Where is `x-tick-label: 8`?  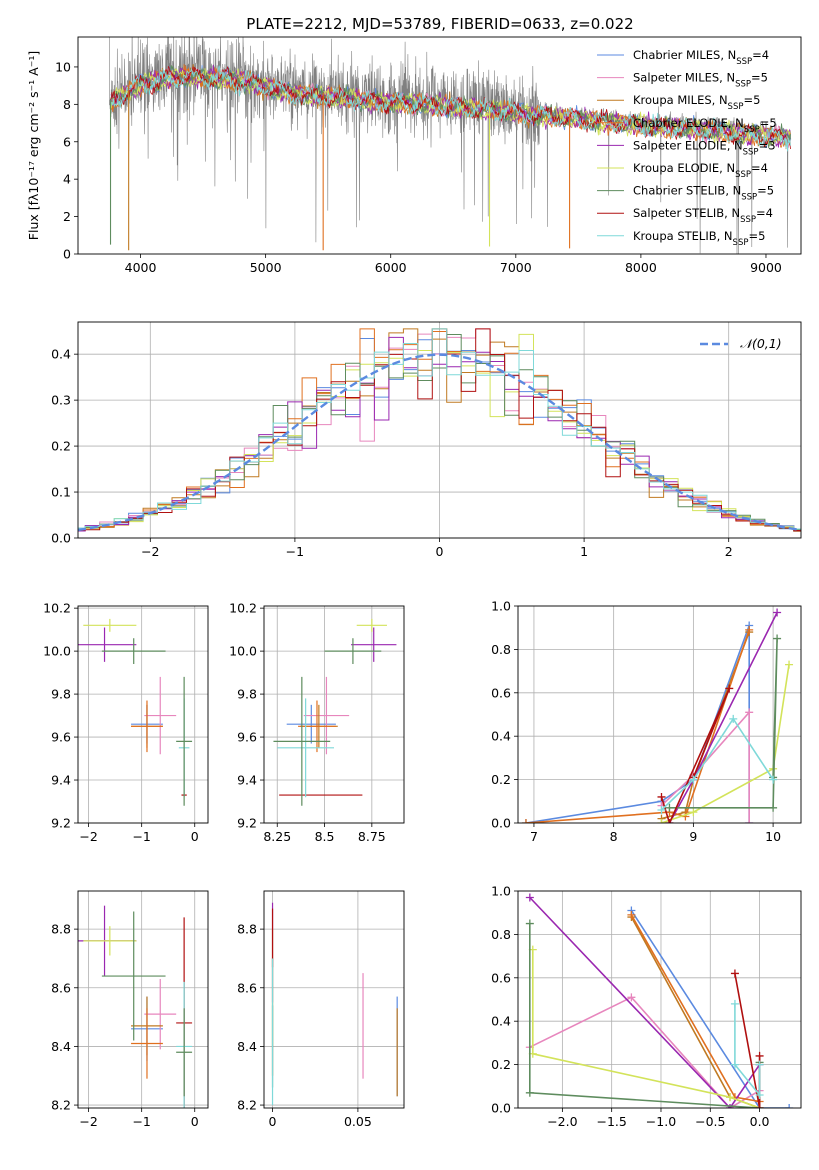
x-tick-label: 8 is located at coordinates (614, 836).